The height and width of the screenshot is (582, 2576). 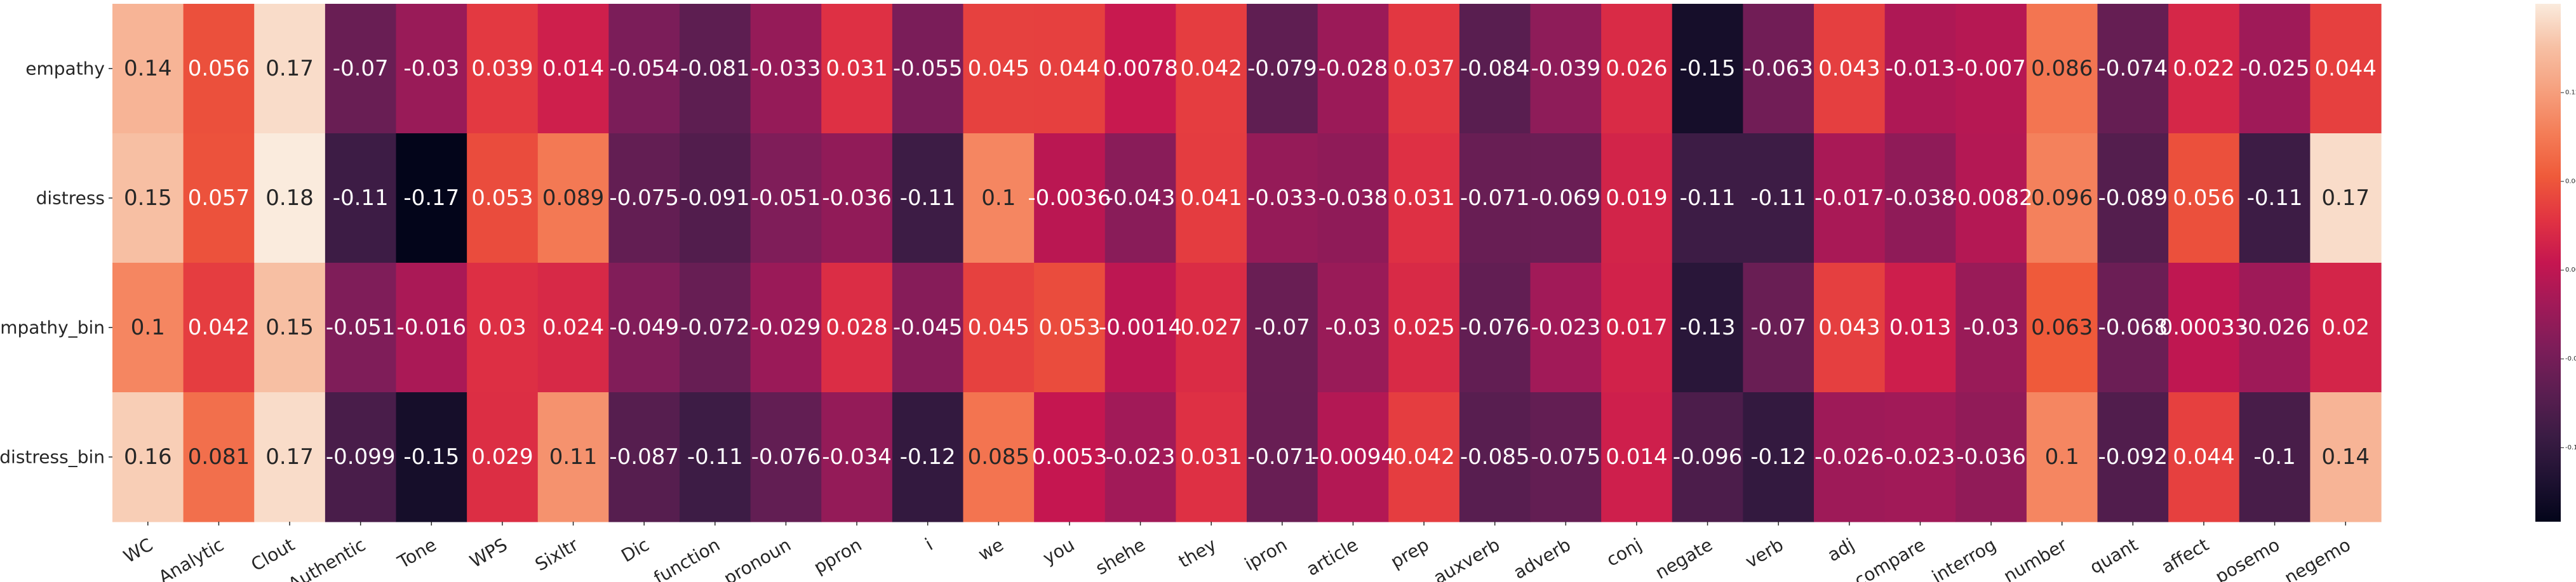 What do you see at coordinates (1920, 327) in the screenshot?
I see `cell-value-label: 0.013` at bounding box center [1920, 327].